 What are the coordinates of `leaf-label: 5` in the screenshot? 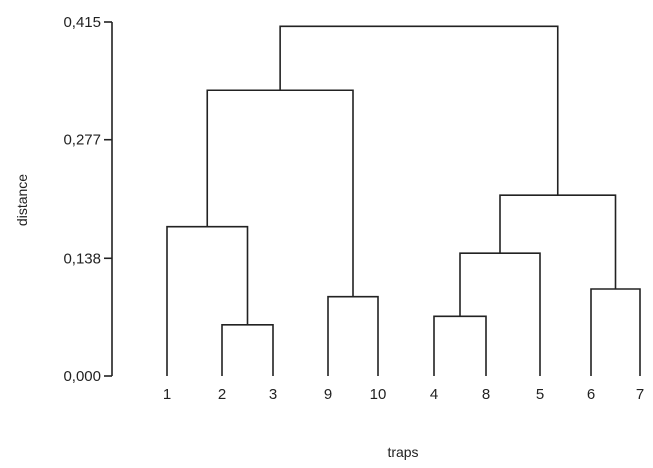 It's located at (540, 394).